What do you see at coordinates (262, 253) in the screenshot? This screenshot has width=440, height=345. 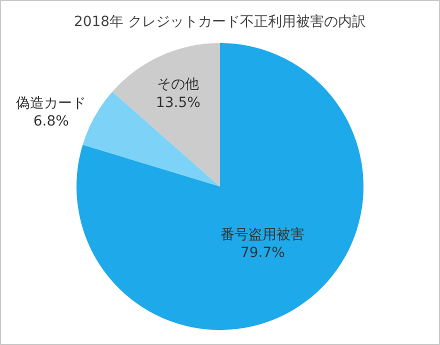 I see `data-label: 79.7%` at bounding box center [262, 253].